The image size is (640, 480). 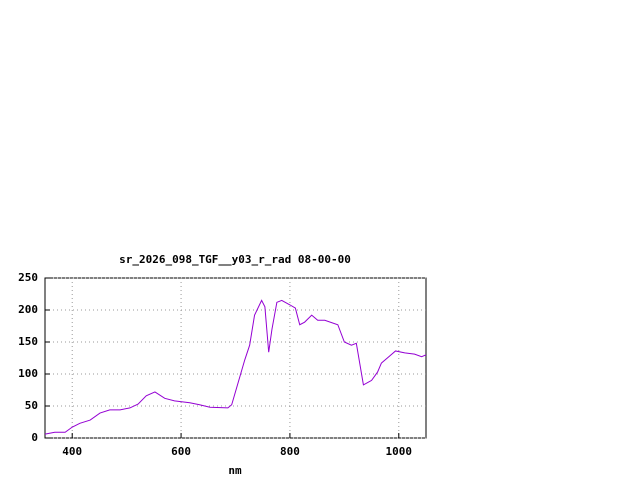 I want to click on x-tick-label: 400, so click(x=72, y=451).